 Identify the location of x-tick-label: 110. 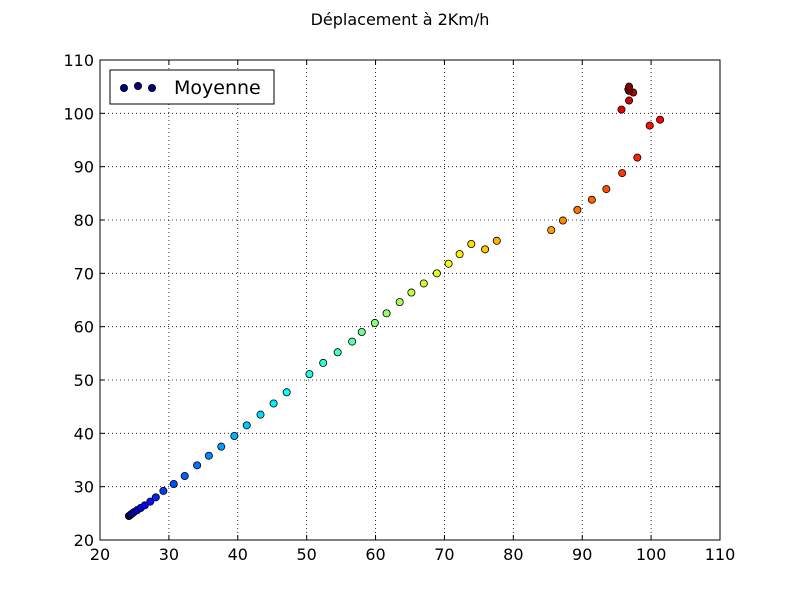
(720, 554).